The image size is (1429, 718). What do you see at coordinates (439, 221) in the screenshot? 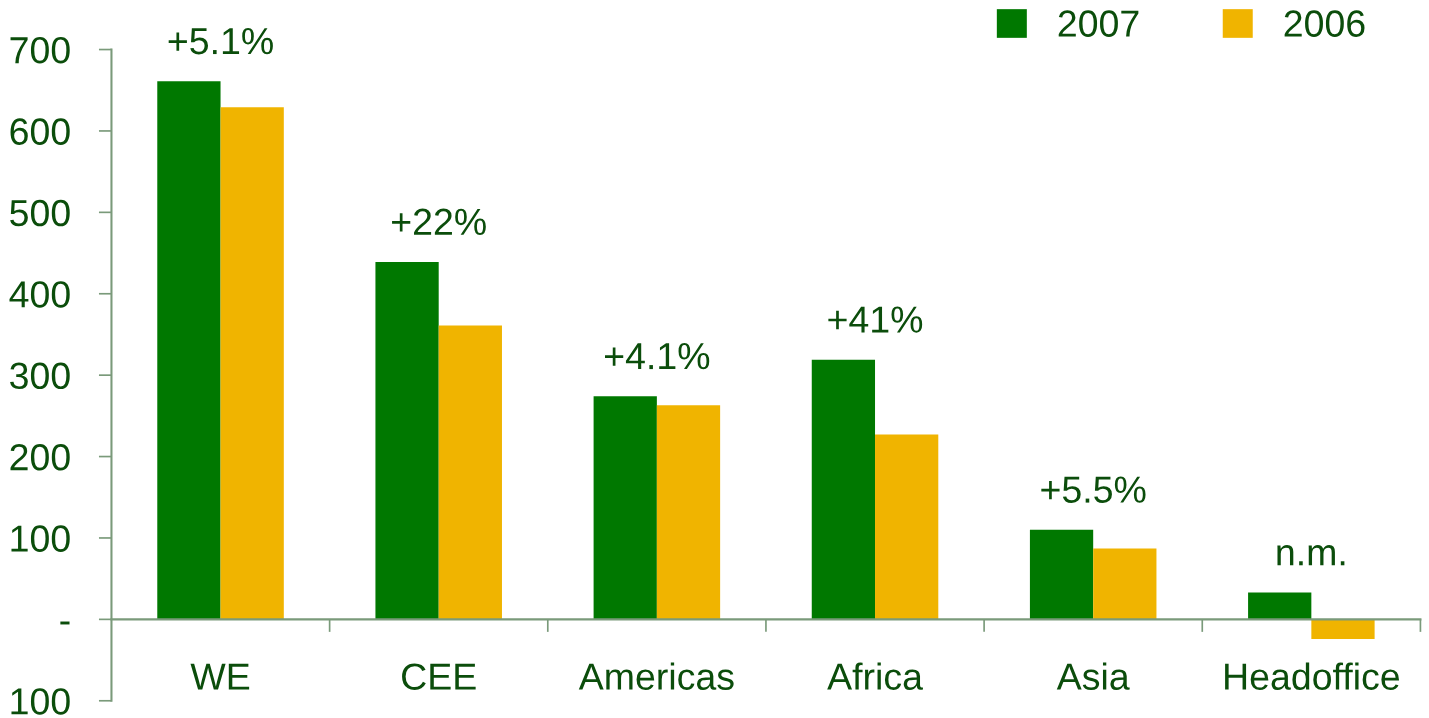
I see `annotation: +22%` at bounding box center [439, 221].